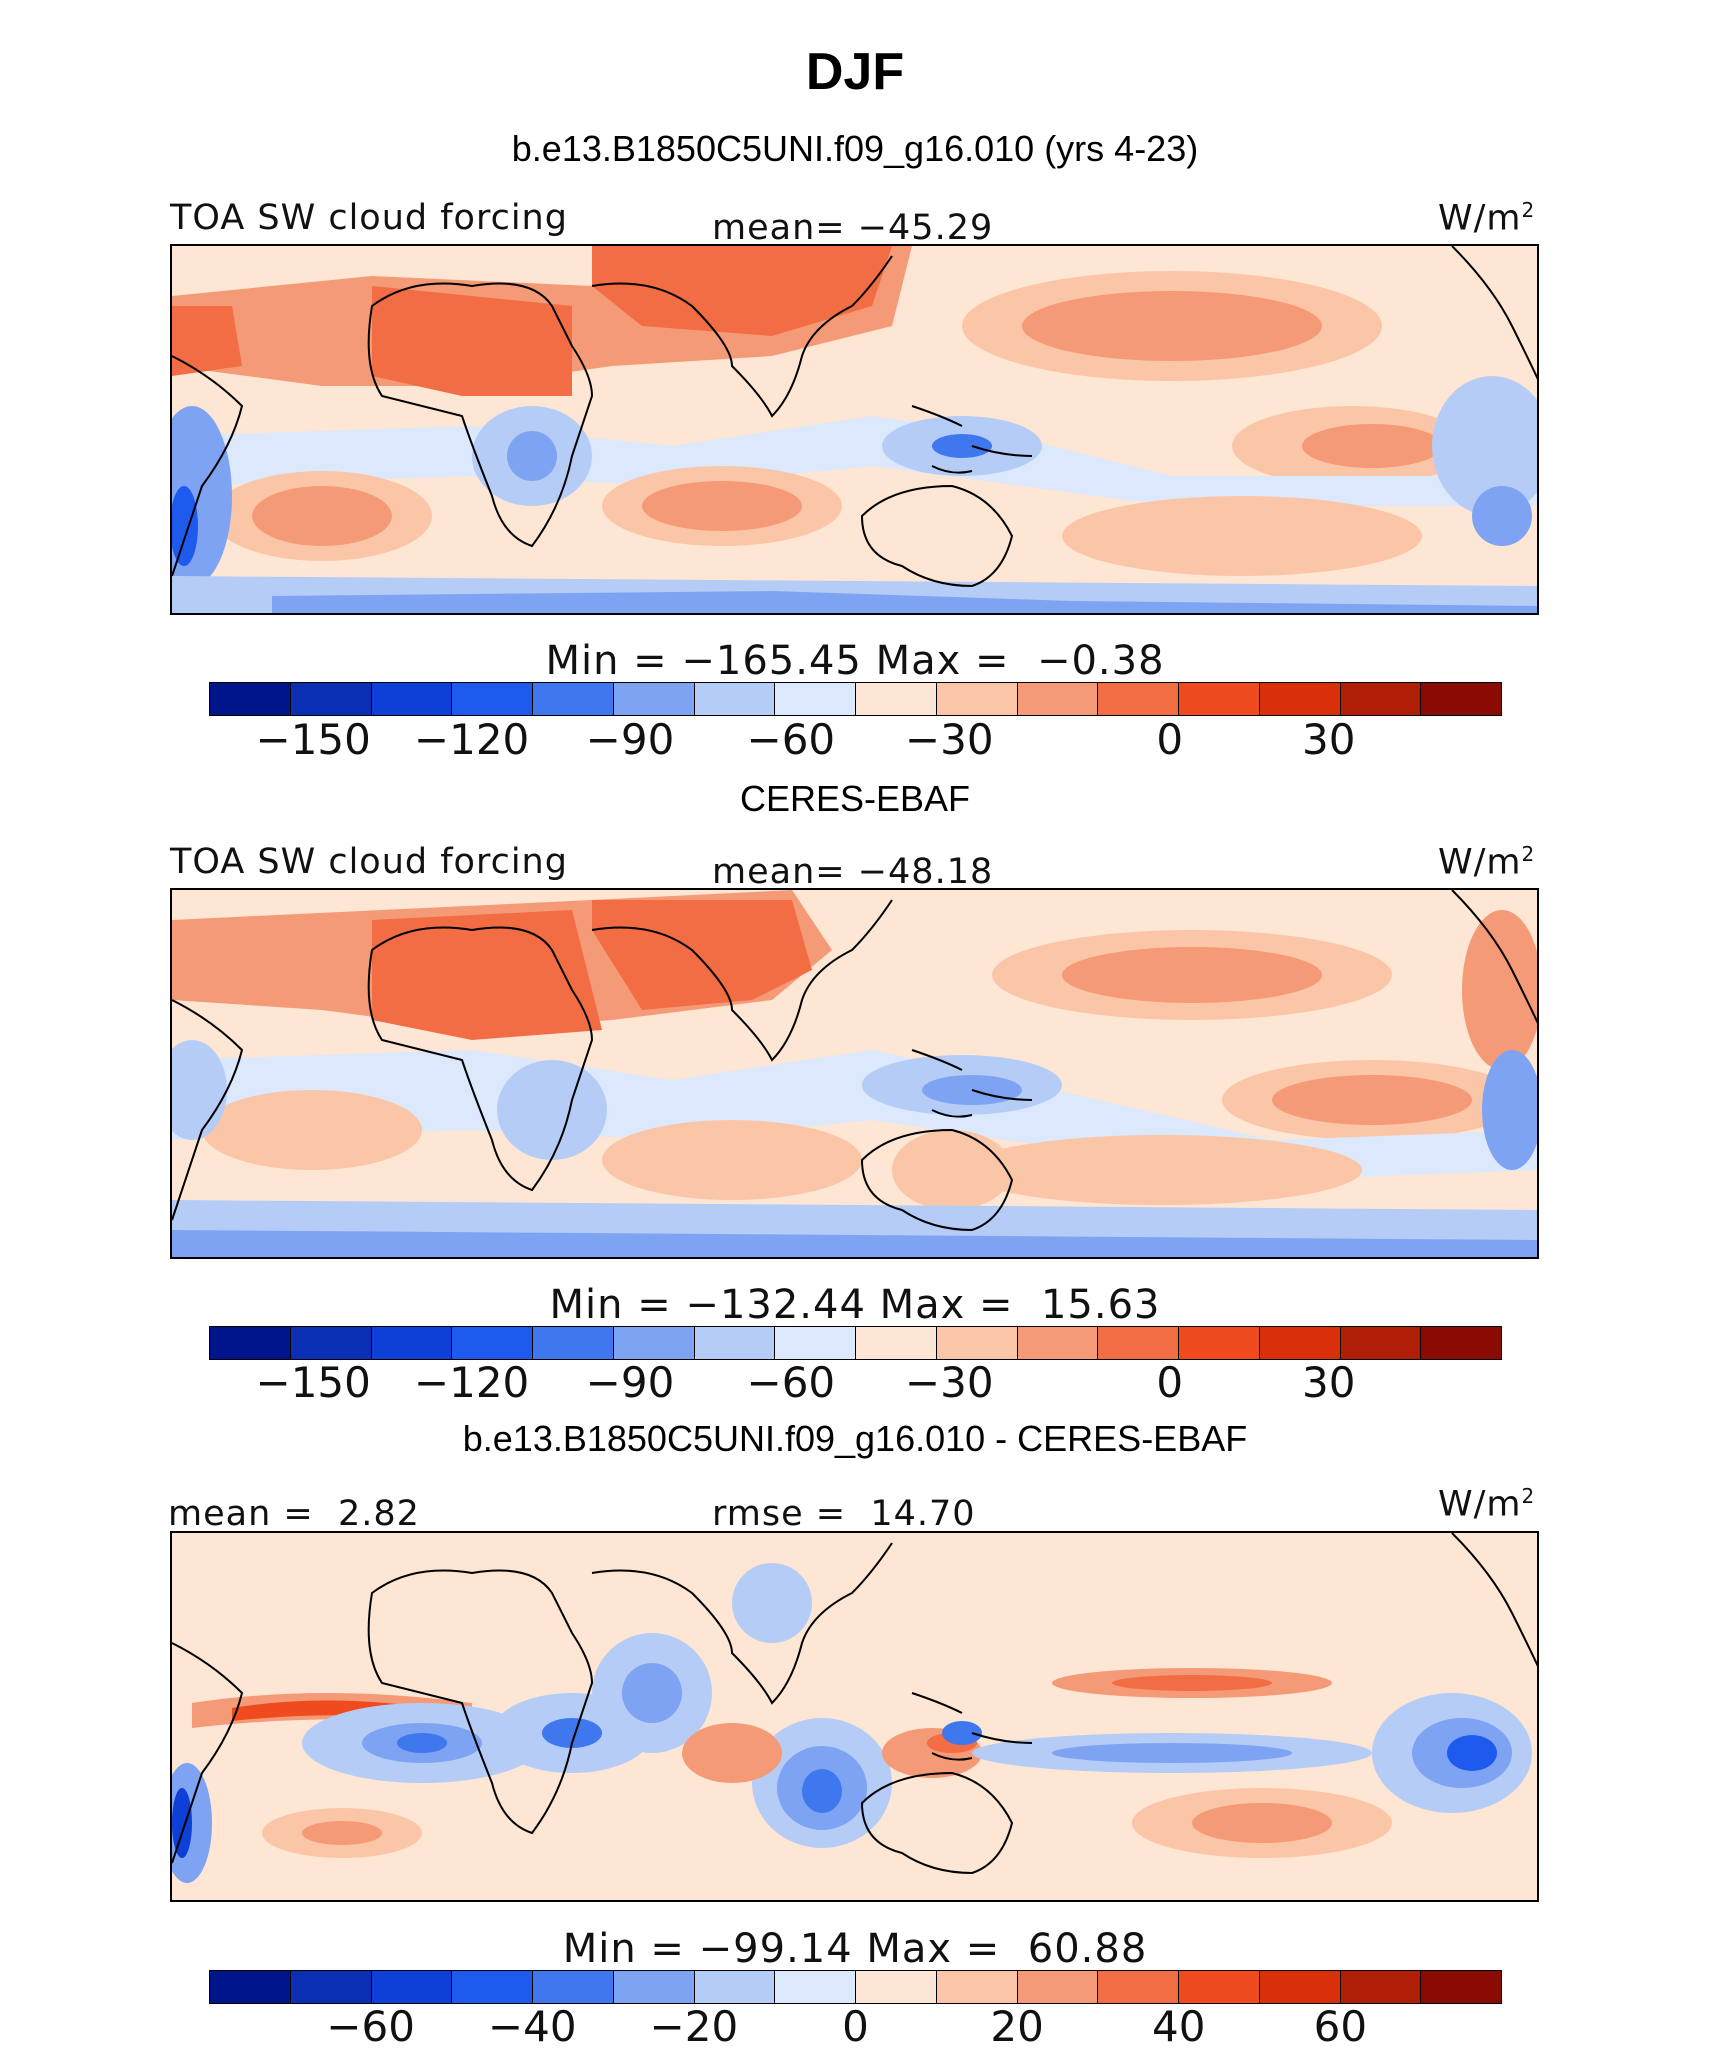 The image size is (1710, 2052). I want to click on panel1-tick: 0, so click(1170, 739).